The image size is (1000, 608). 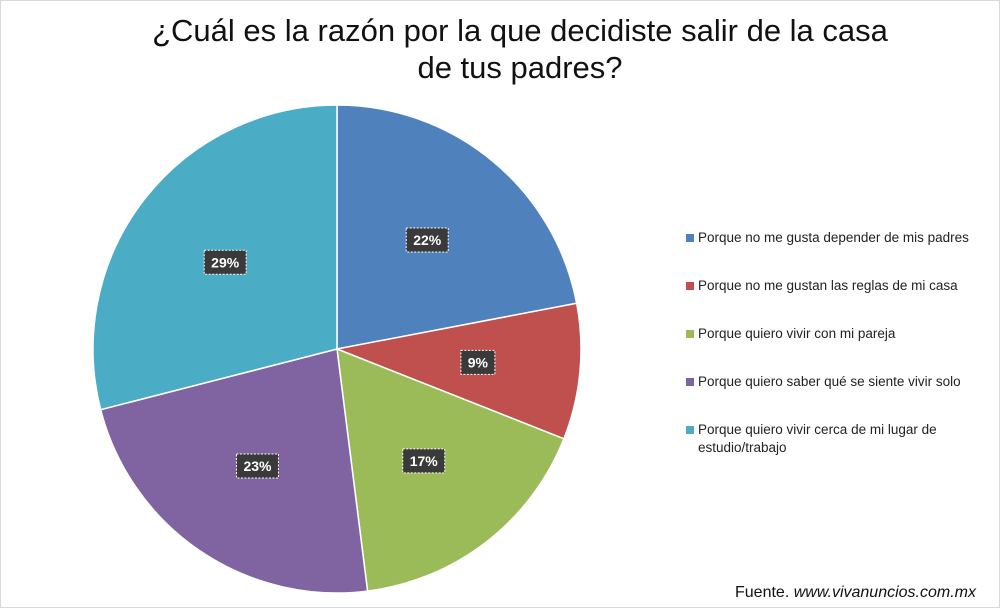 I want to click on data-label-text: 23%, so click(x=257, y=466).